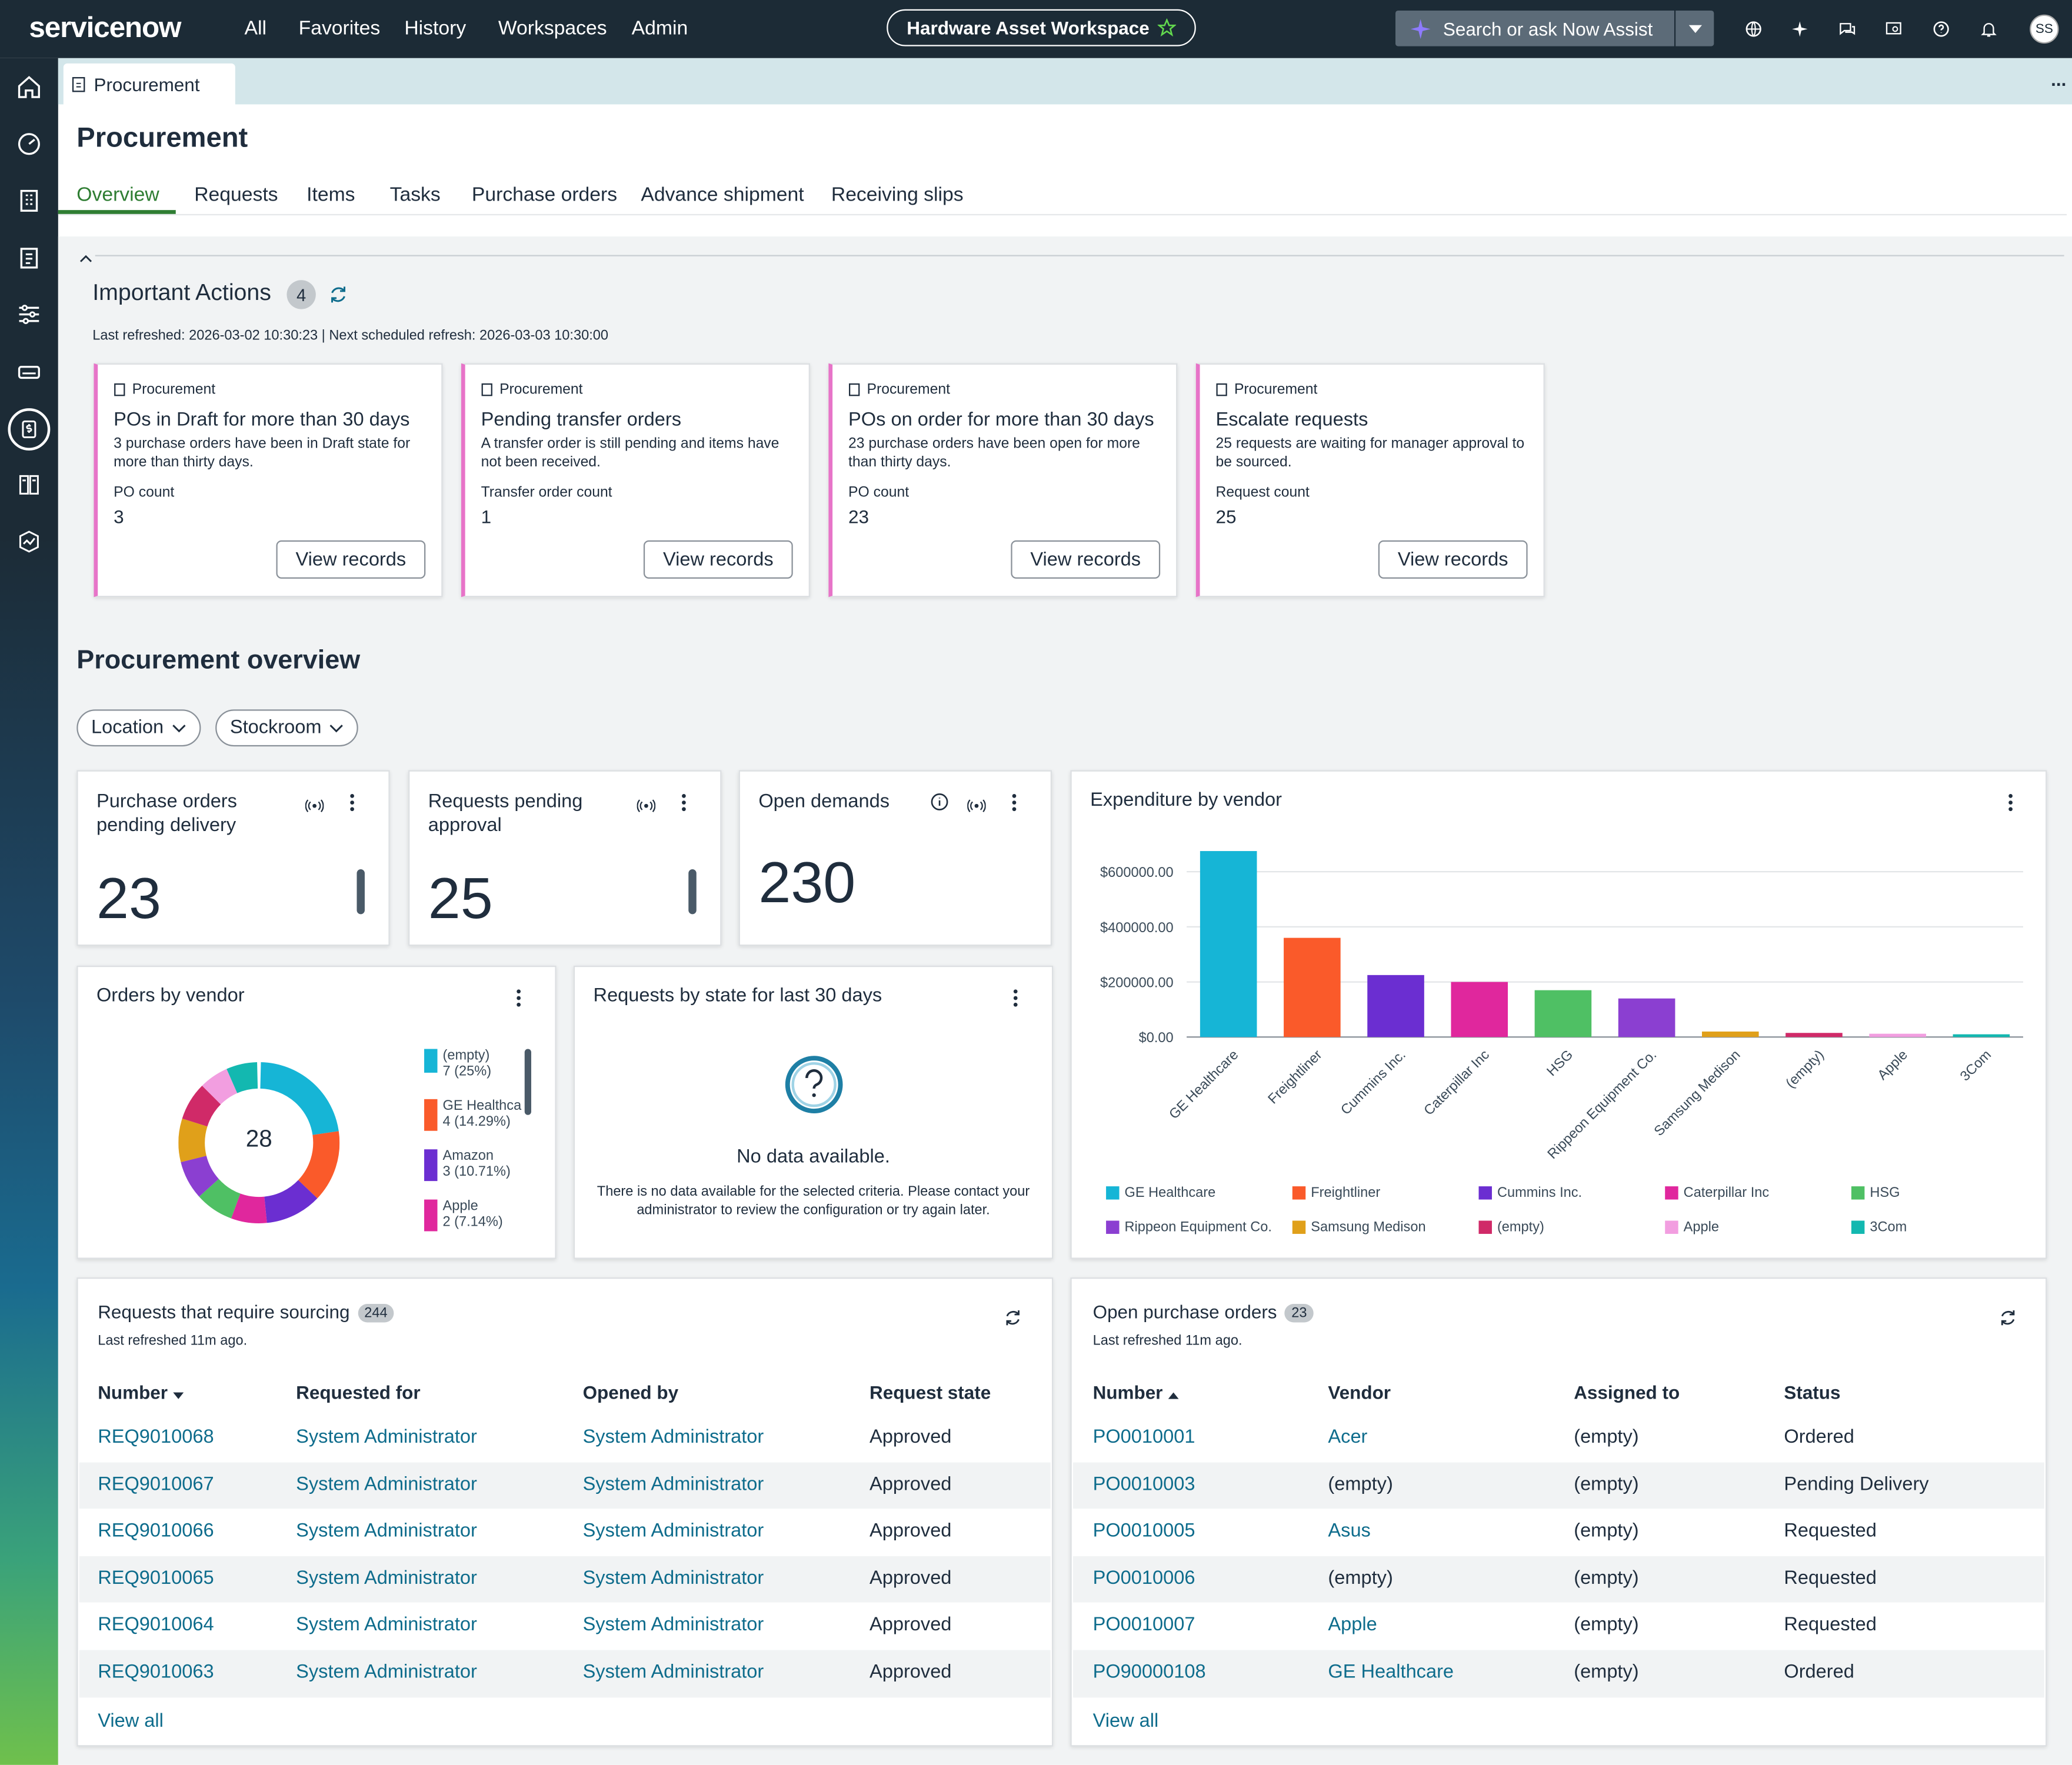 Image resolution: width=2072 pixels, height=1765 pixels. What do you see at coordinates (1189, 1227) in the screenshot?
I see `legend-item: Rippeon Equipment Co.` at bounding box center [1189, 1227].